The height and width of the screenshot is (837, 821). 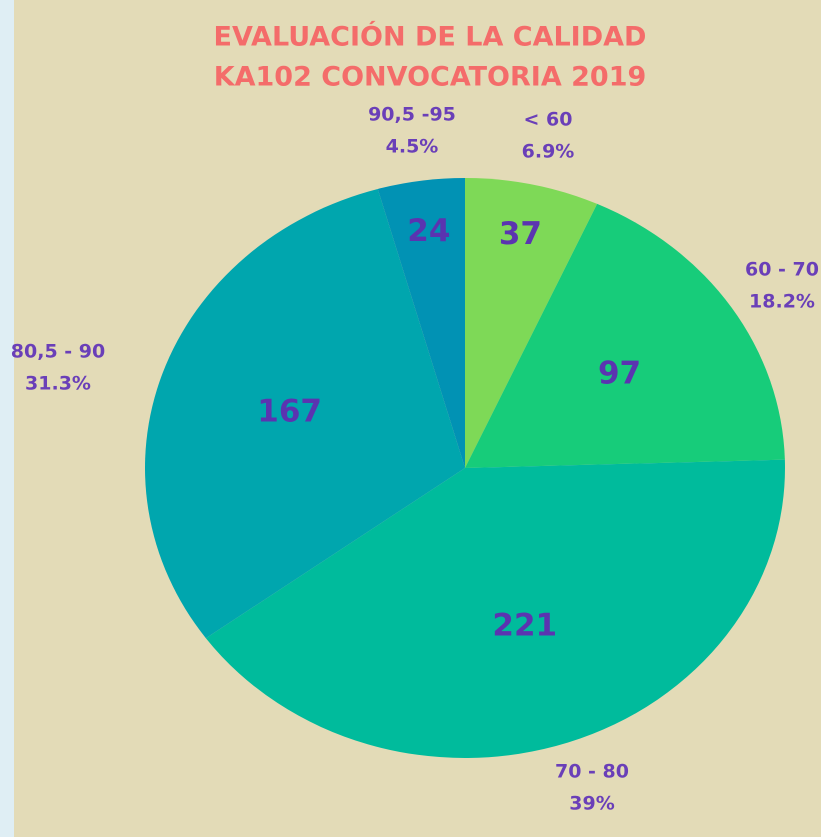 What do you see at coordinates (782, 270) in the screenshot?
I see `slice-category-label: 60 - 70` at bounding box center [782, 270].